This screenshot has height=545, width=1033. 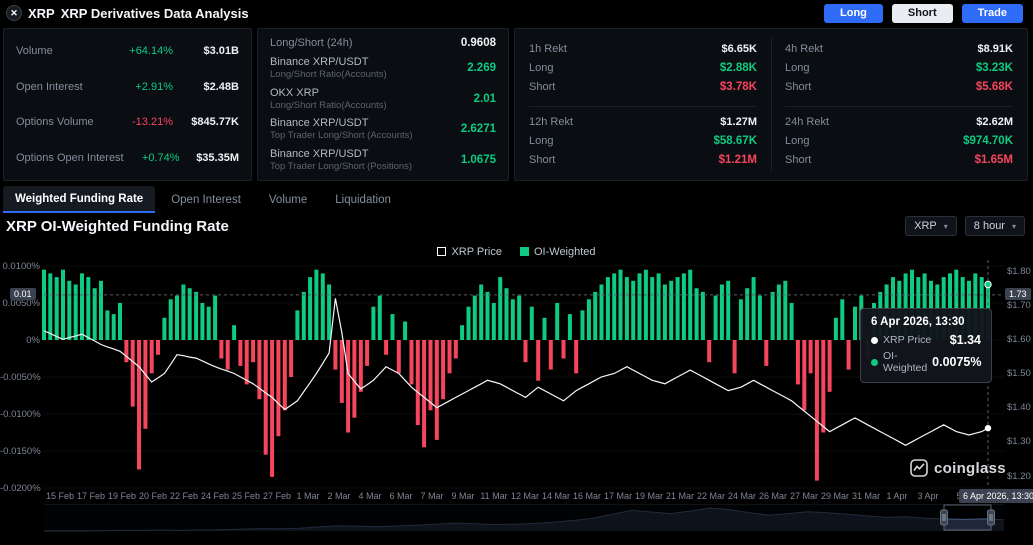 I want to click on xrp-logo-icon: ✕, so click(x=14, y=13).